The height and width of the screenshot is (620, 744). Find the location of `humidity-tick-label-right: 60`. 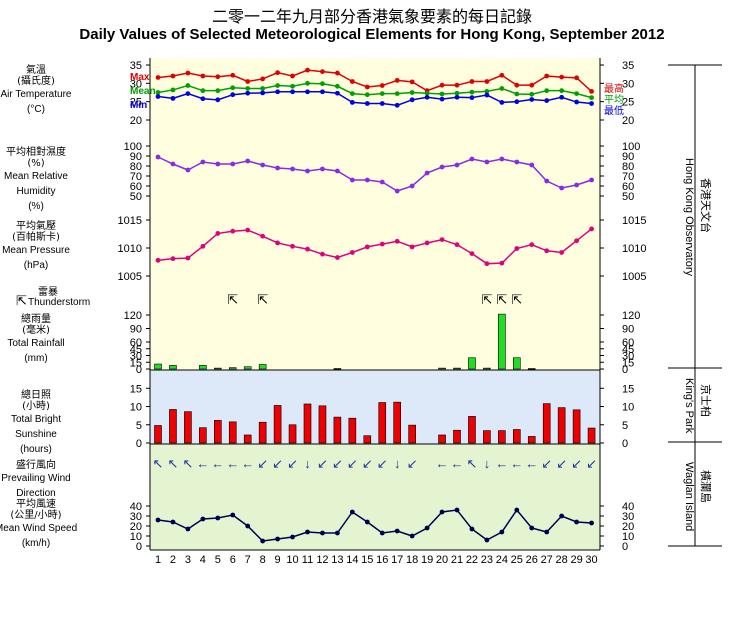

humidity-tick-label-right: 60 is located at coordinates (628, 187).